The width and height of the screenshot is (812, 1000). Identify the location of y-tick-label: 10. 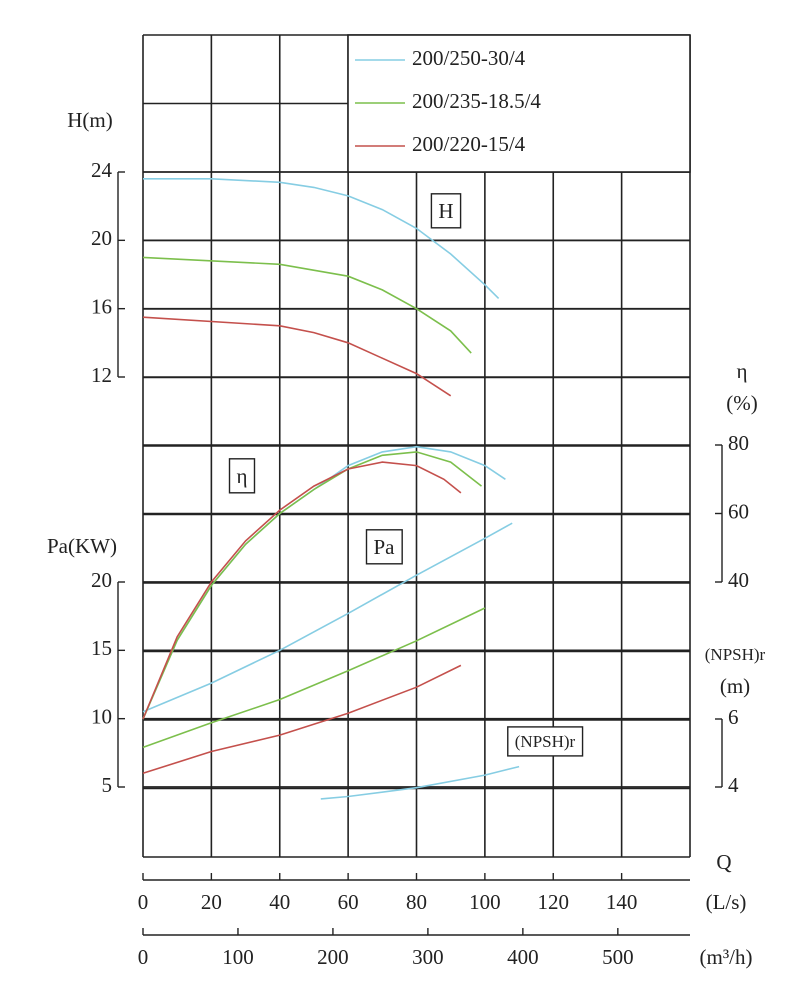
(101, 716).